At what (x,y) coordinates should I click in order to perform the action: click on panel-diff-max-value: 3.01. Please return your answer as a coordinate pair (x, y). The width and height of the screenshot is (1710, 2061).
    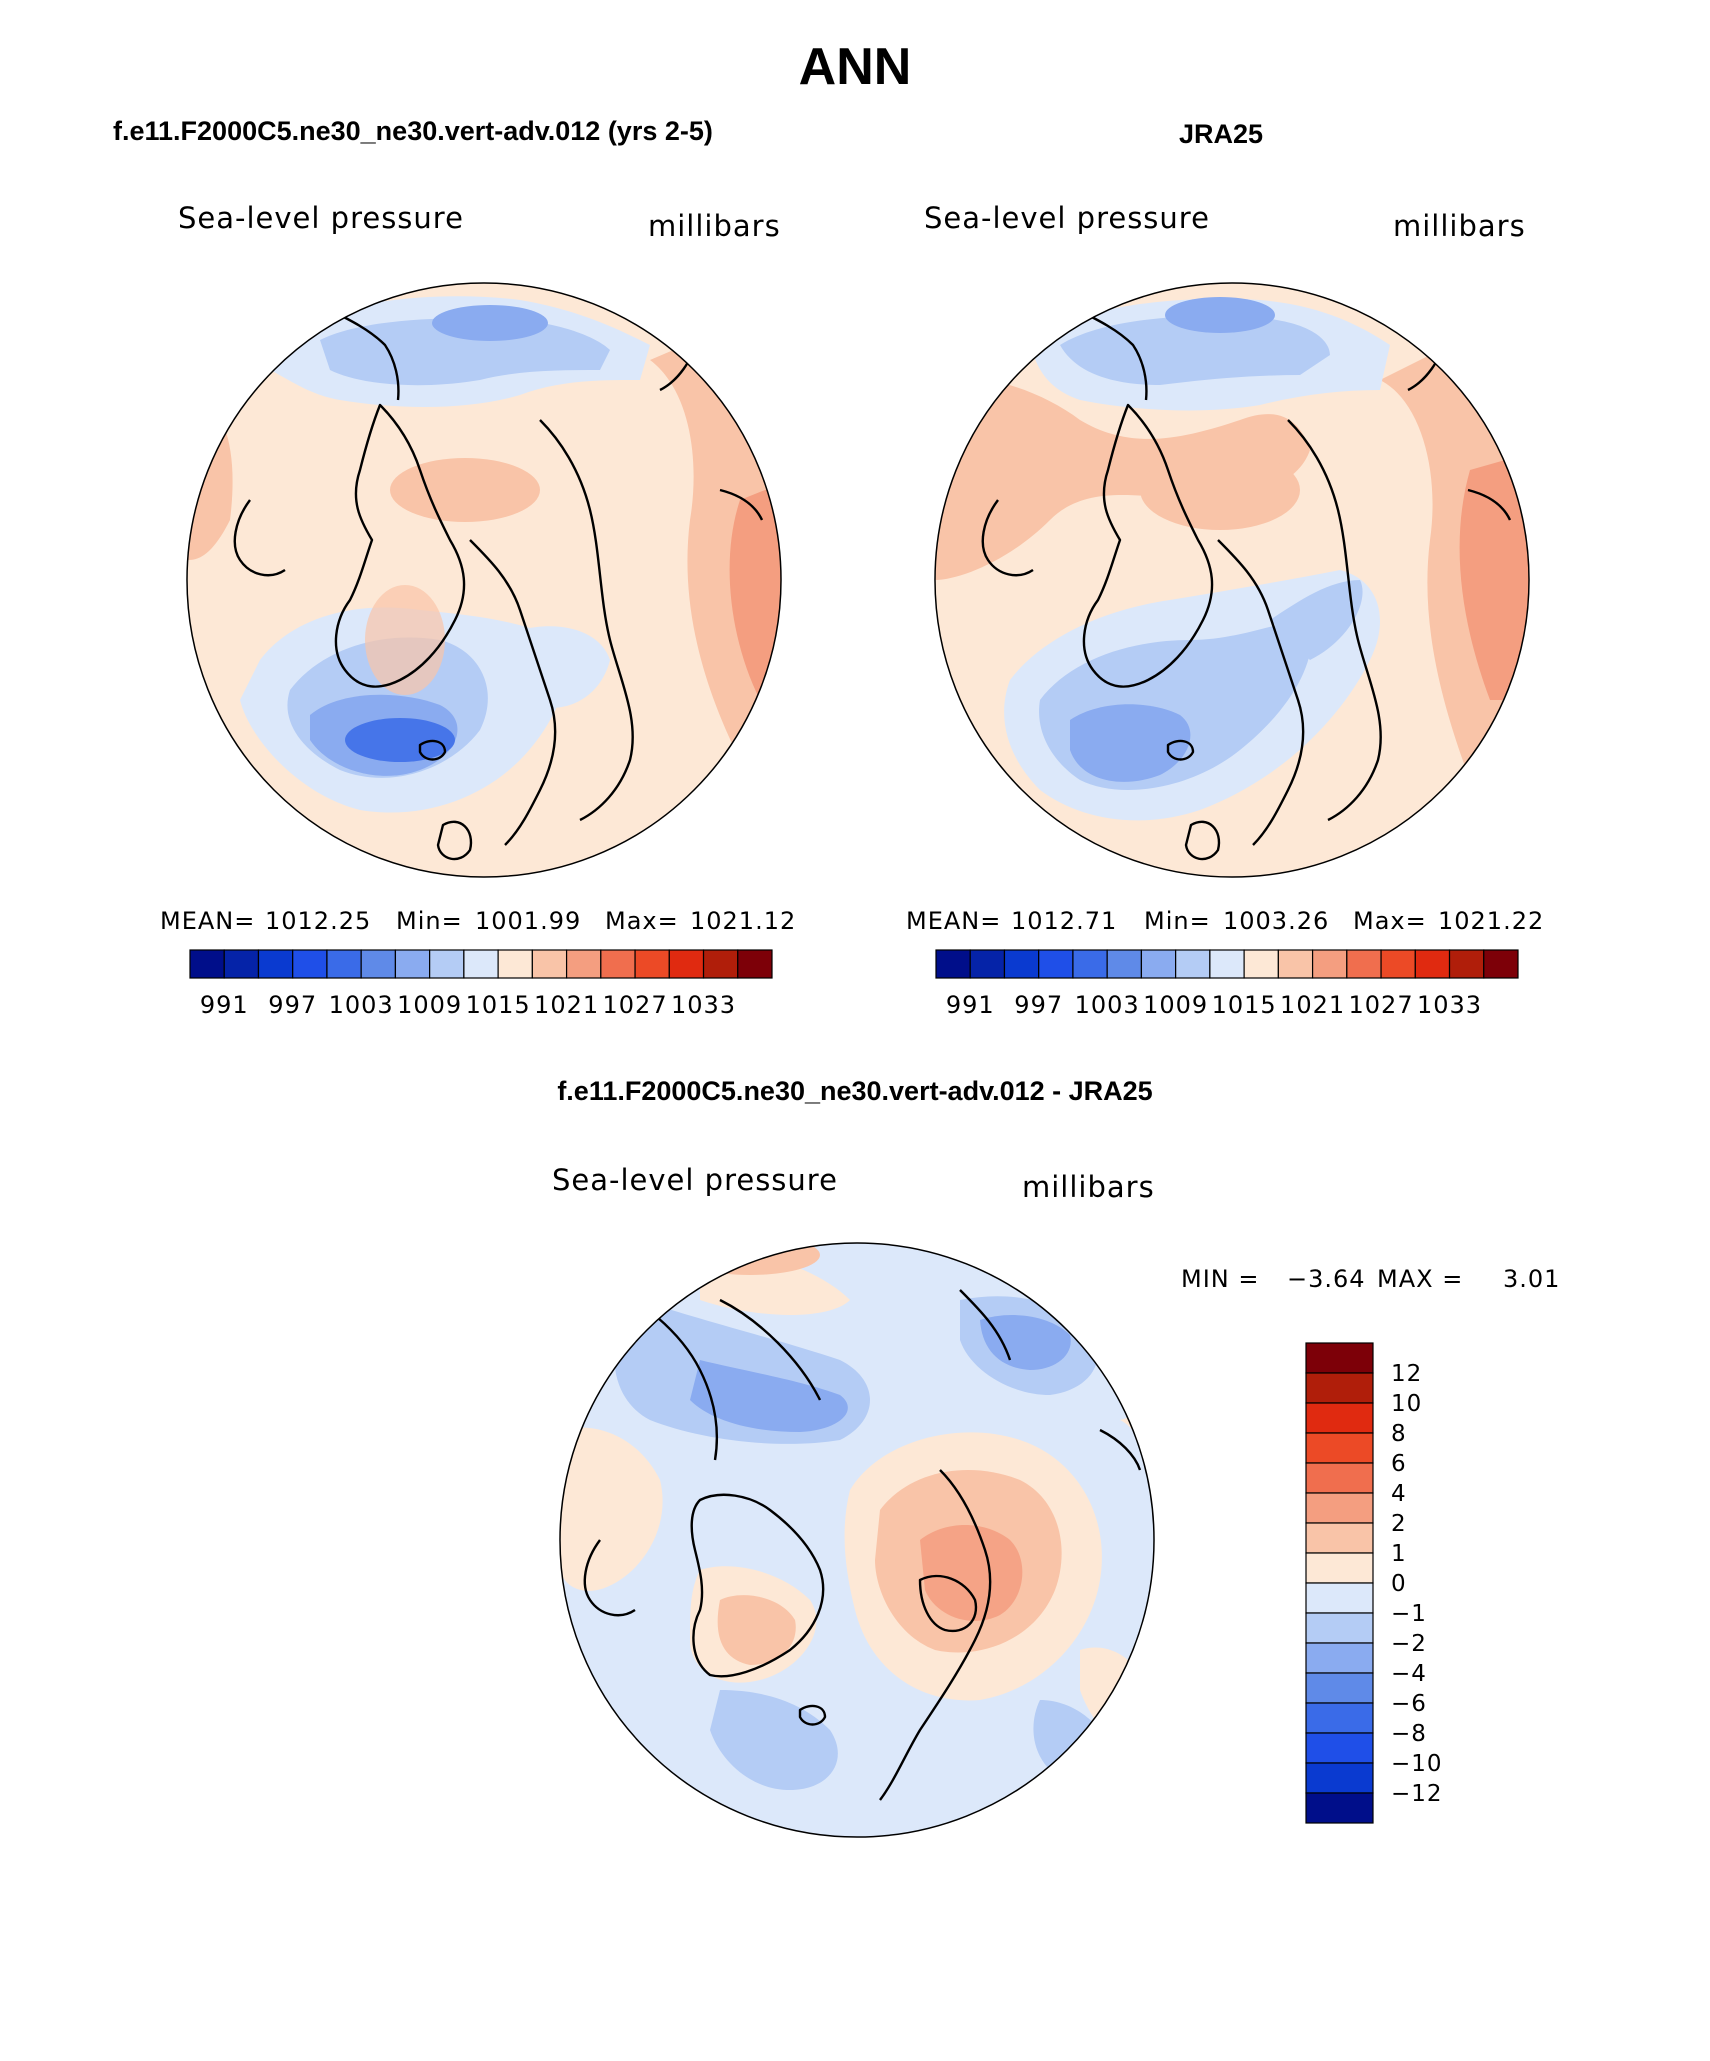
    Looking at the image, I should click on (1531, 1279).